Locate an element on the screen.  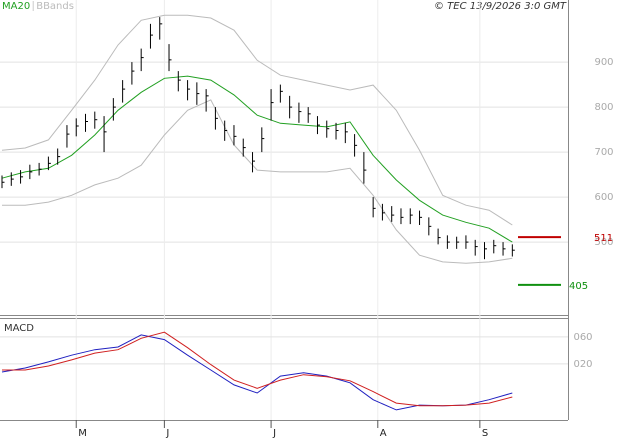
y-tick-label: 900 is located at coordinates (603, 62).